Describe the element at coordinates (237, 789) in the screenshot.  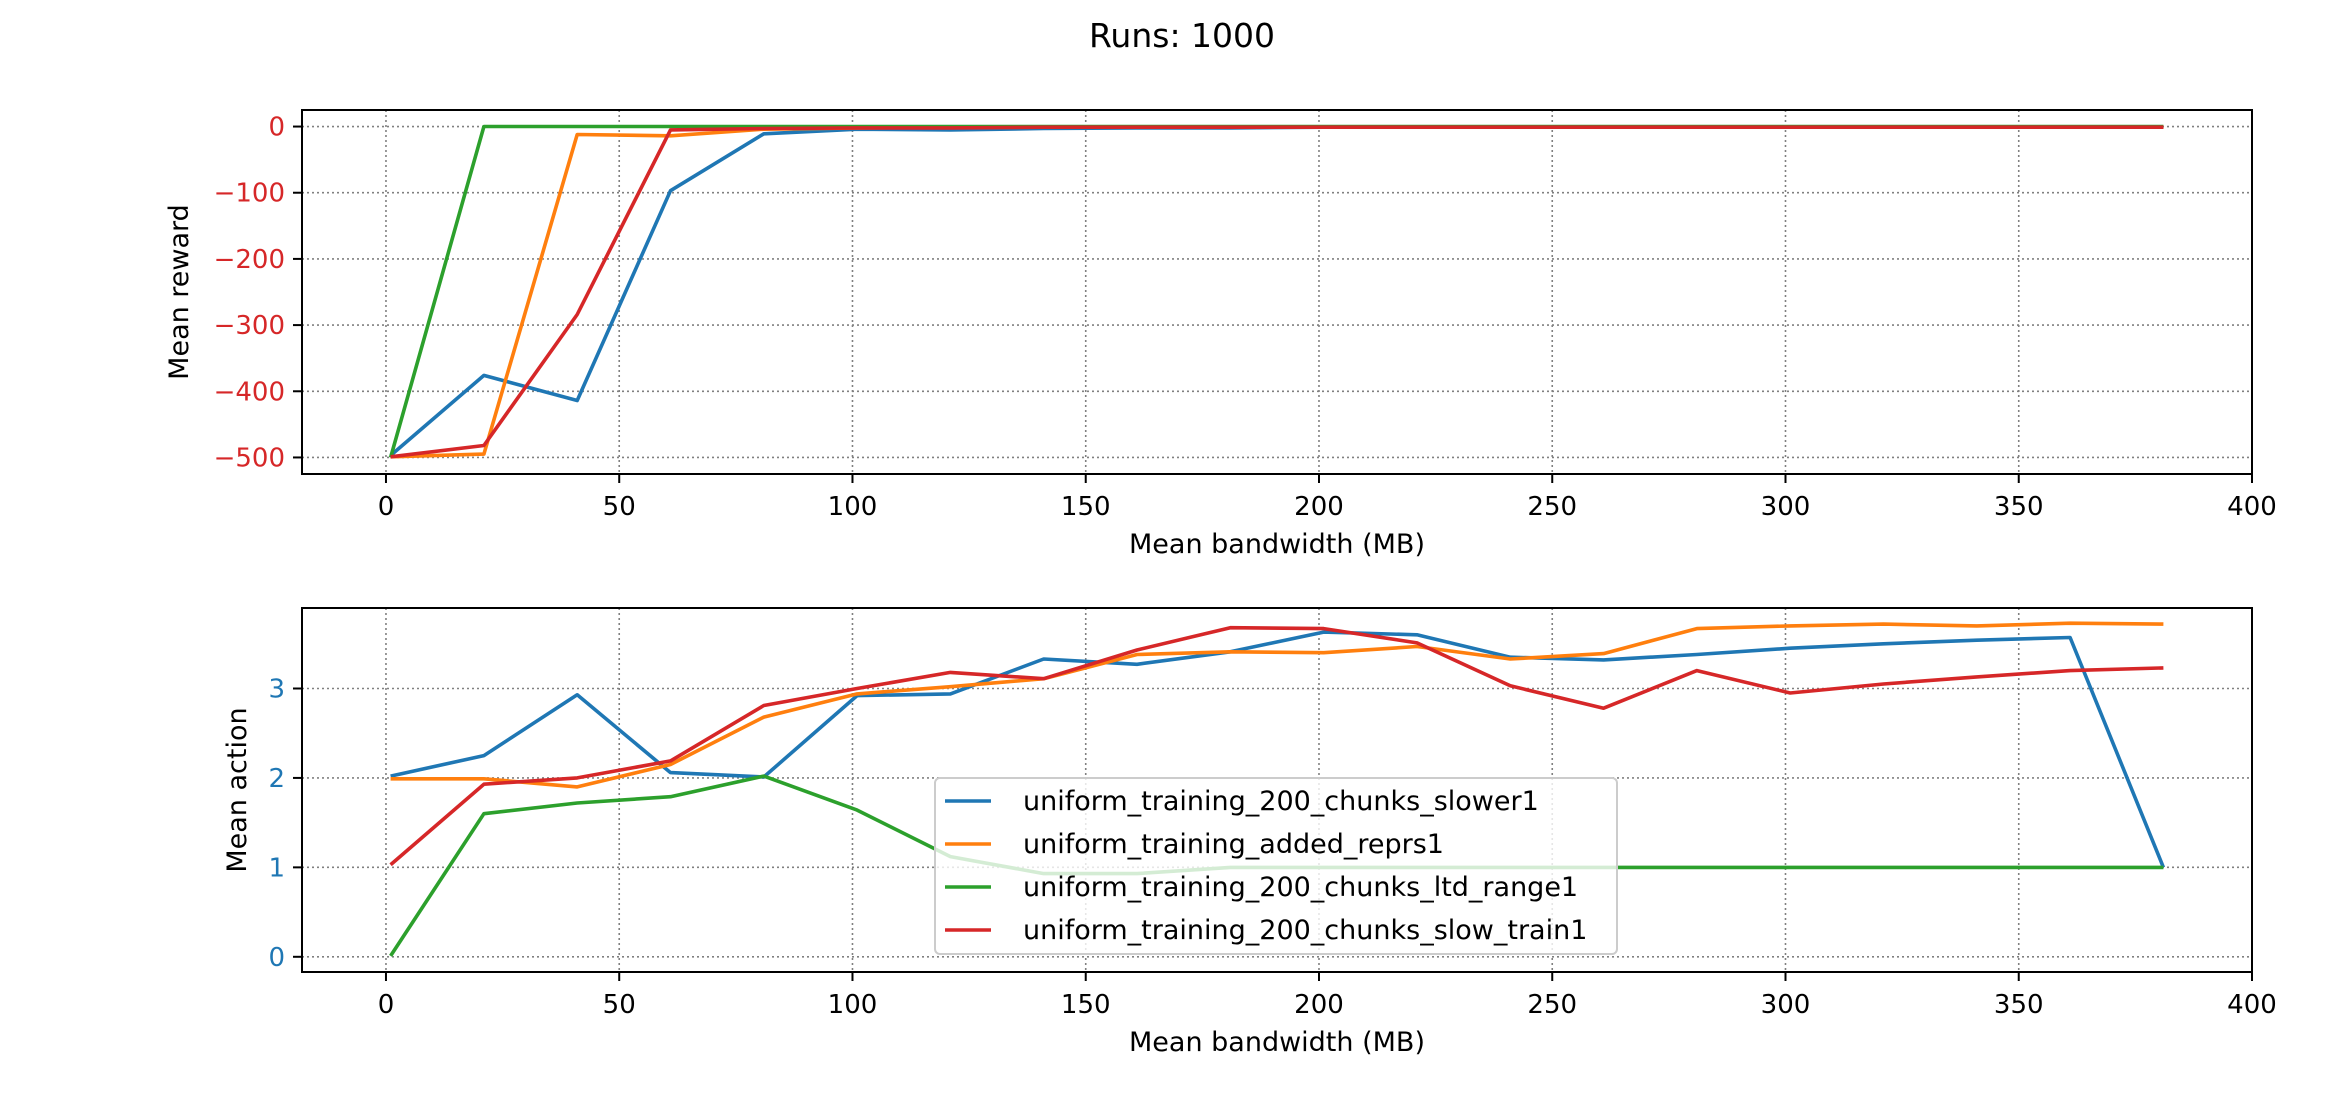
I see `y-axis-title: Mean action` at that location.